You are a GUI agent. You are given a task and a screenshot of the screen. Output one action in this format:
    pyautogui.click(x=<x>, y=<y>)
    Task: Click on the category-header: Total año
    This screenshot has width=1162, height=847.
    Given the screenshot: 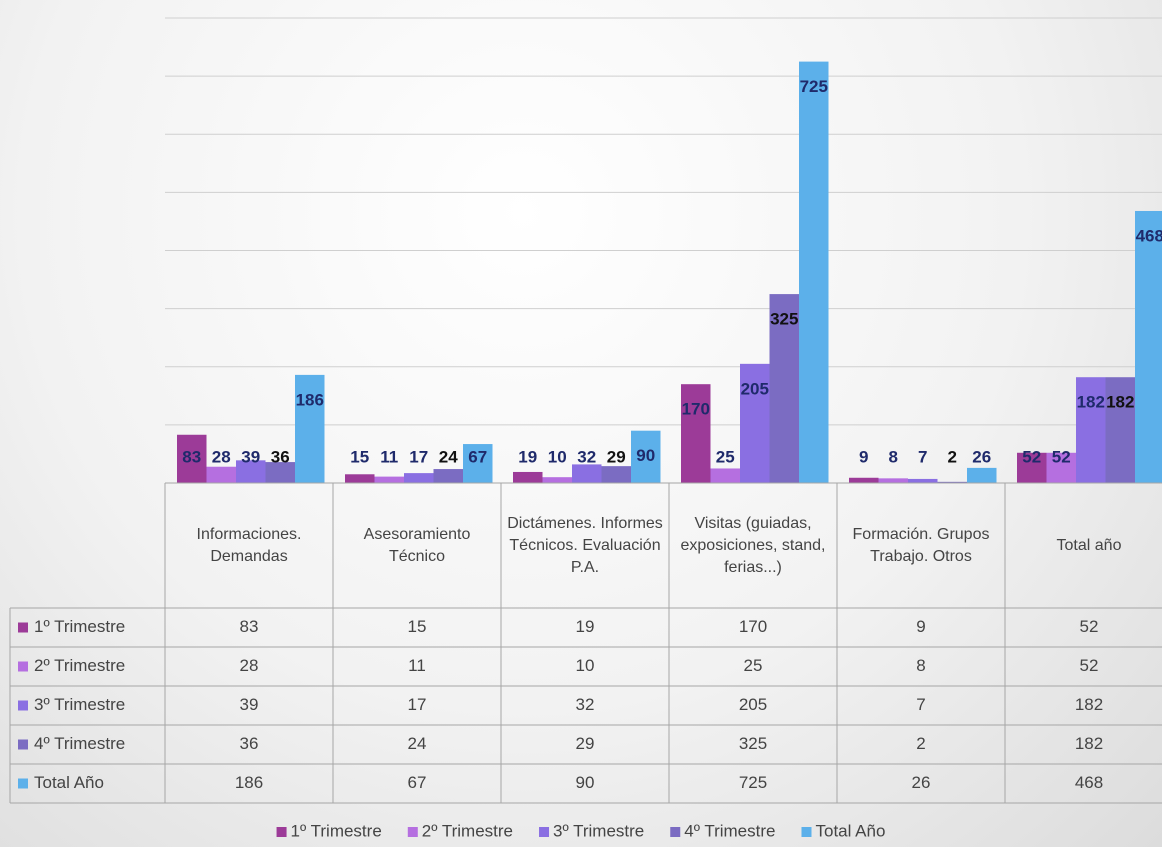 What is the action you would take?
    pyautogui.click(x=1089, y=545)
    